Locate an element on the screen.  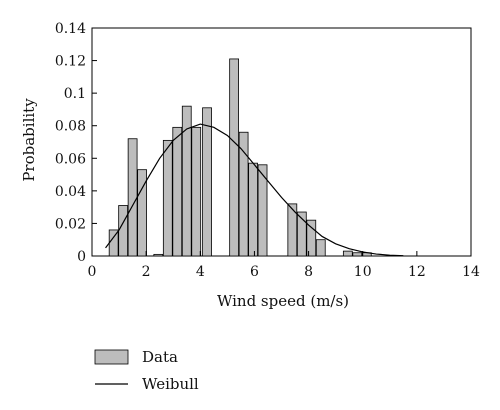
x-tick-label: 14 is located at coordinates (471, 272).